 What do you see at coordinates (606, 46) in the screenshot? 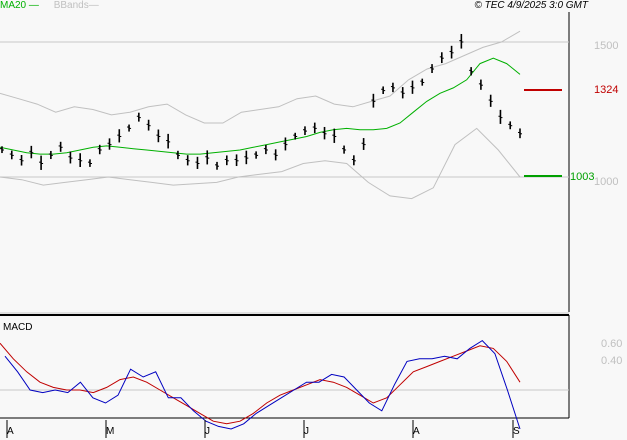
I see `y-label-1500: 1500` at bounding box center [606, 46].